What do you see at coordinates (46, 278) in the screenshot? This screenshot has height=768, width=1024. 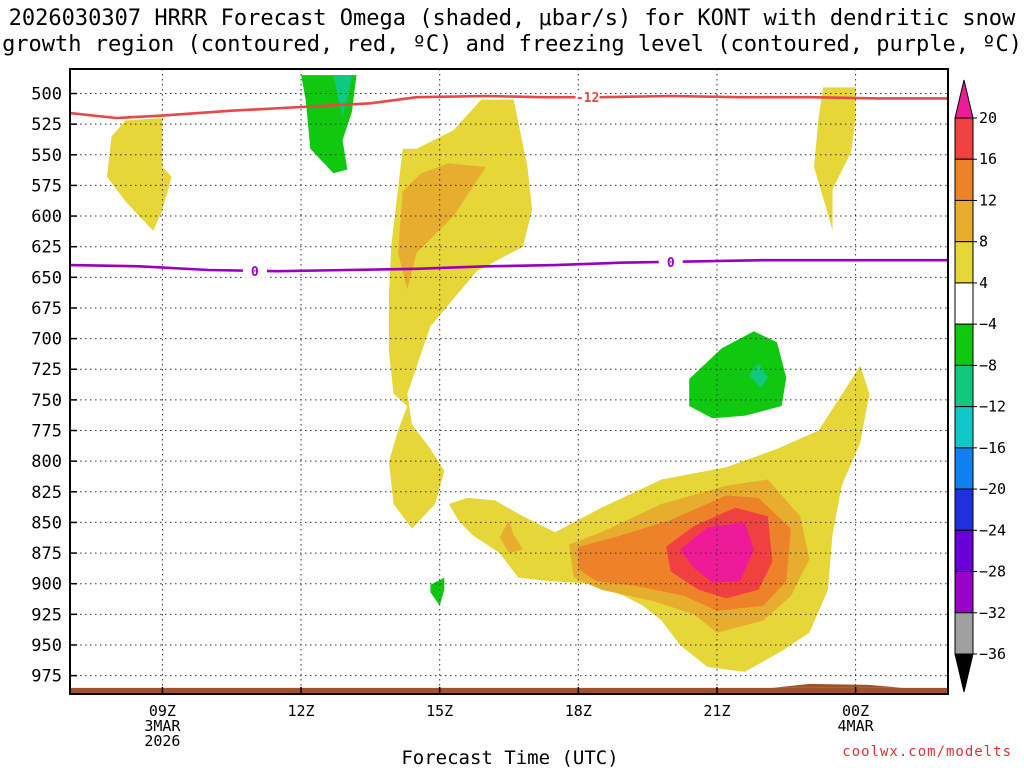 I see `y-tick-label-650: 650` at bounding box center [46, 278].